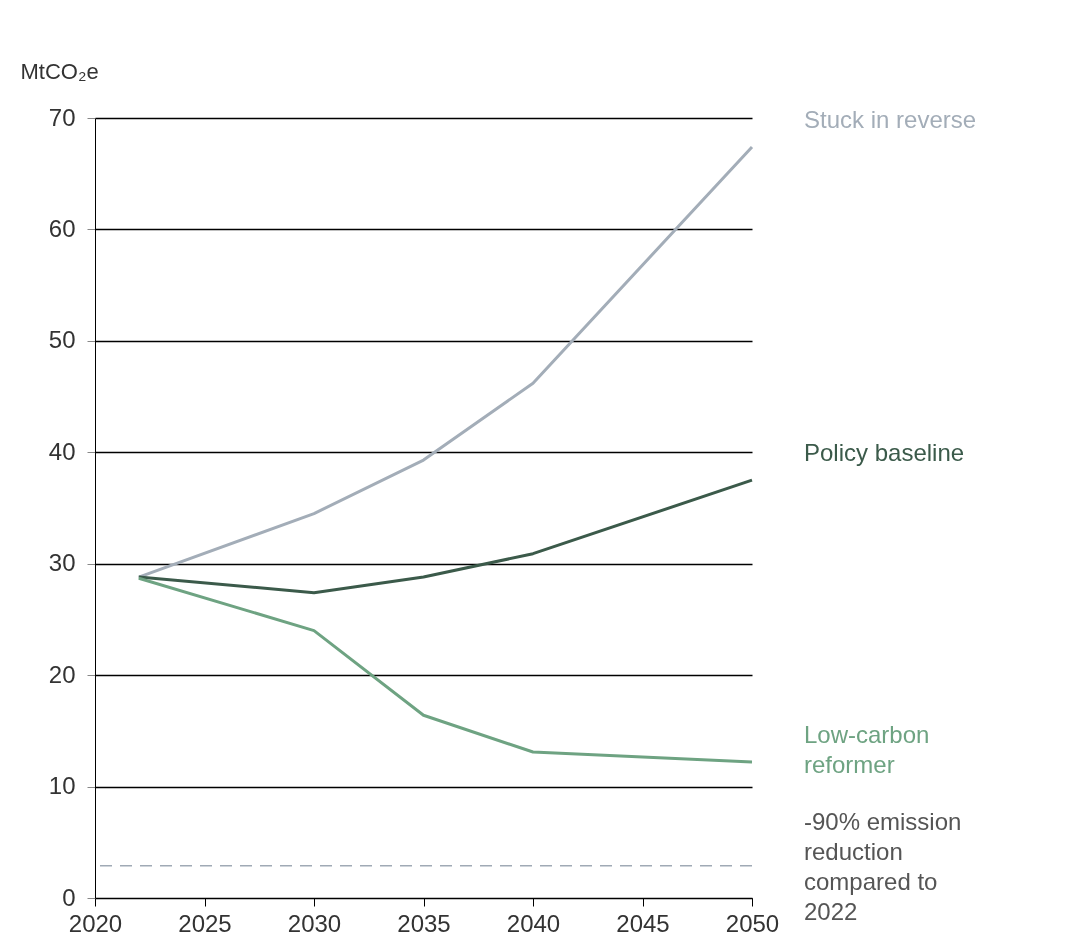 The width and height of the screenshot is (1069, 943). I want to click on y-tick-label: 60, so click(62, 228).